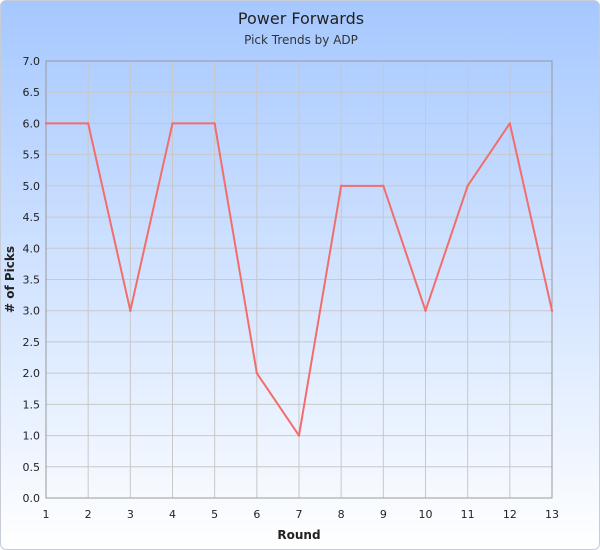  Describe the element at coordinates (214, 514) in the screenshot. I see `x-tick-label: 5` at that location.